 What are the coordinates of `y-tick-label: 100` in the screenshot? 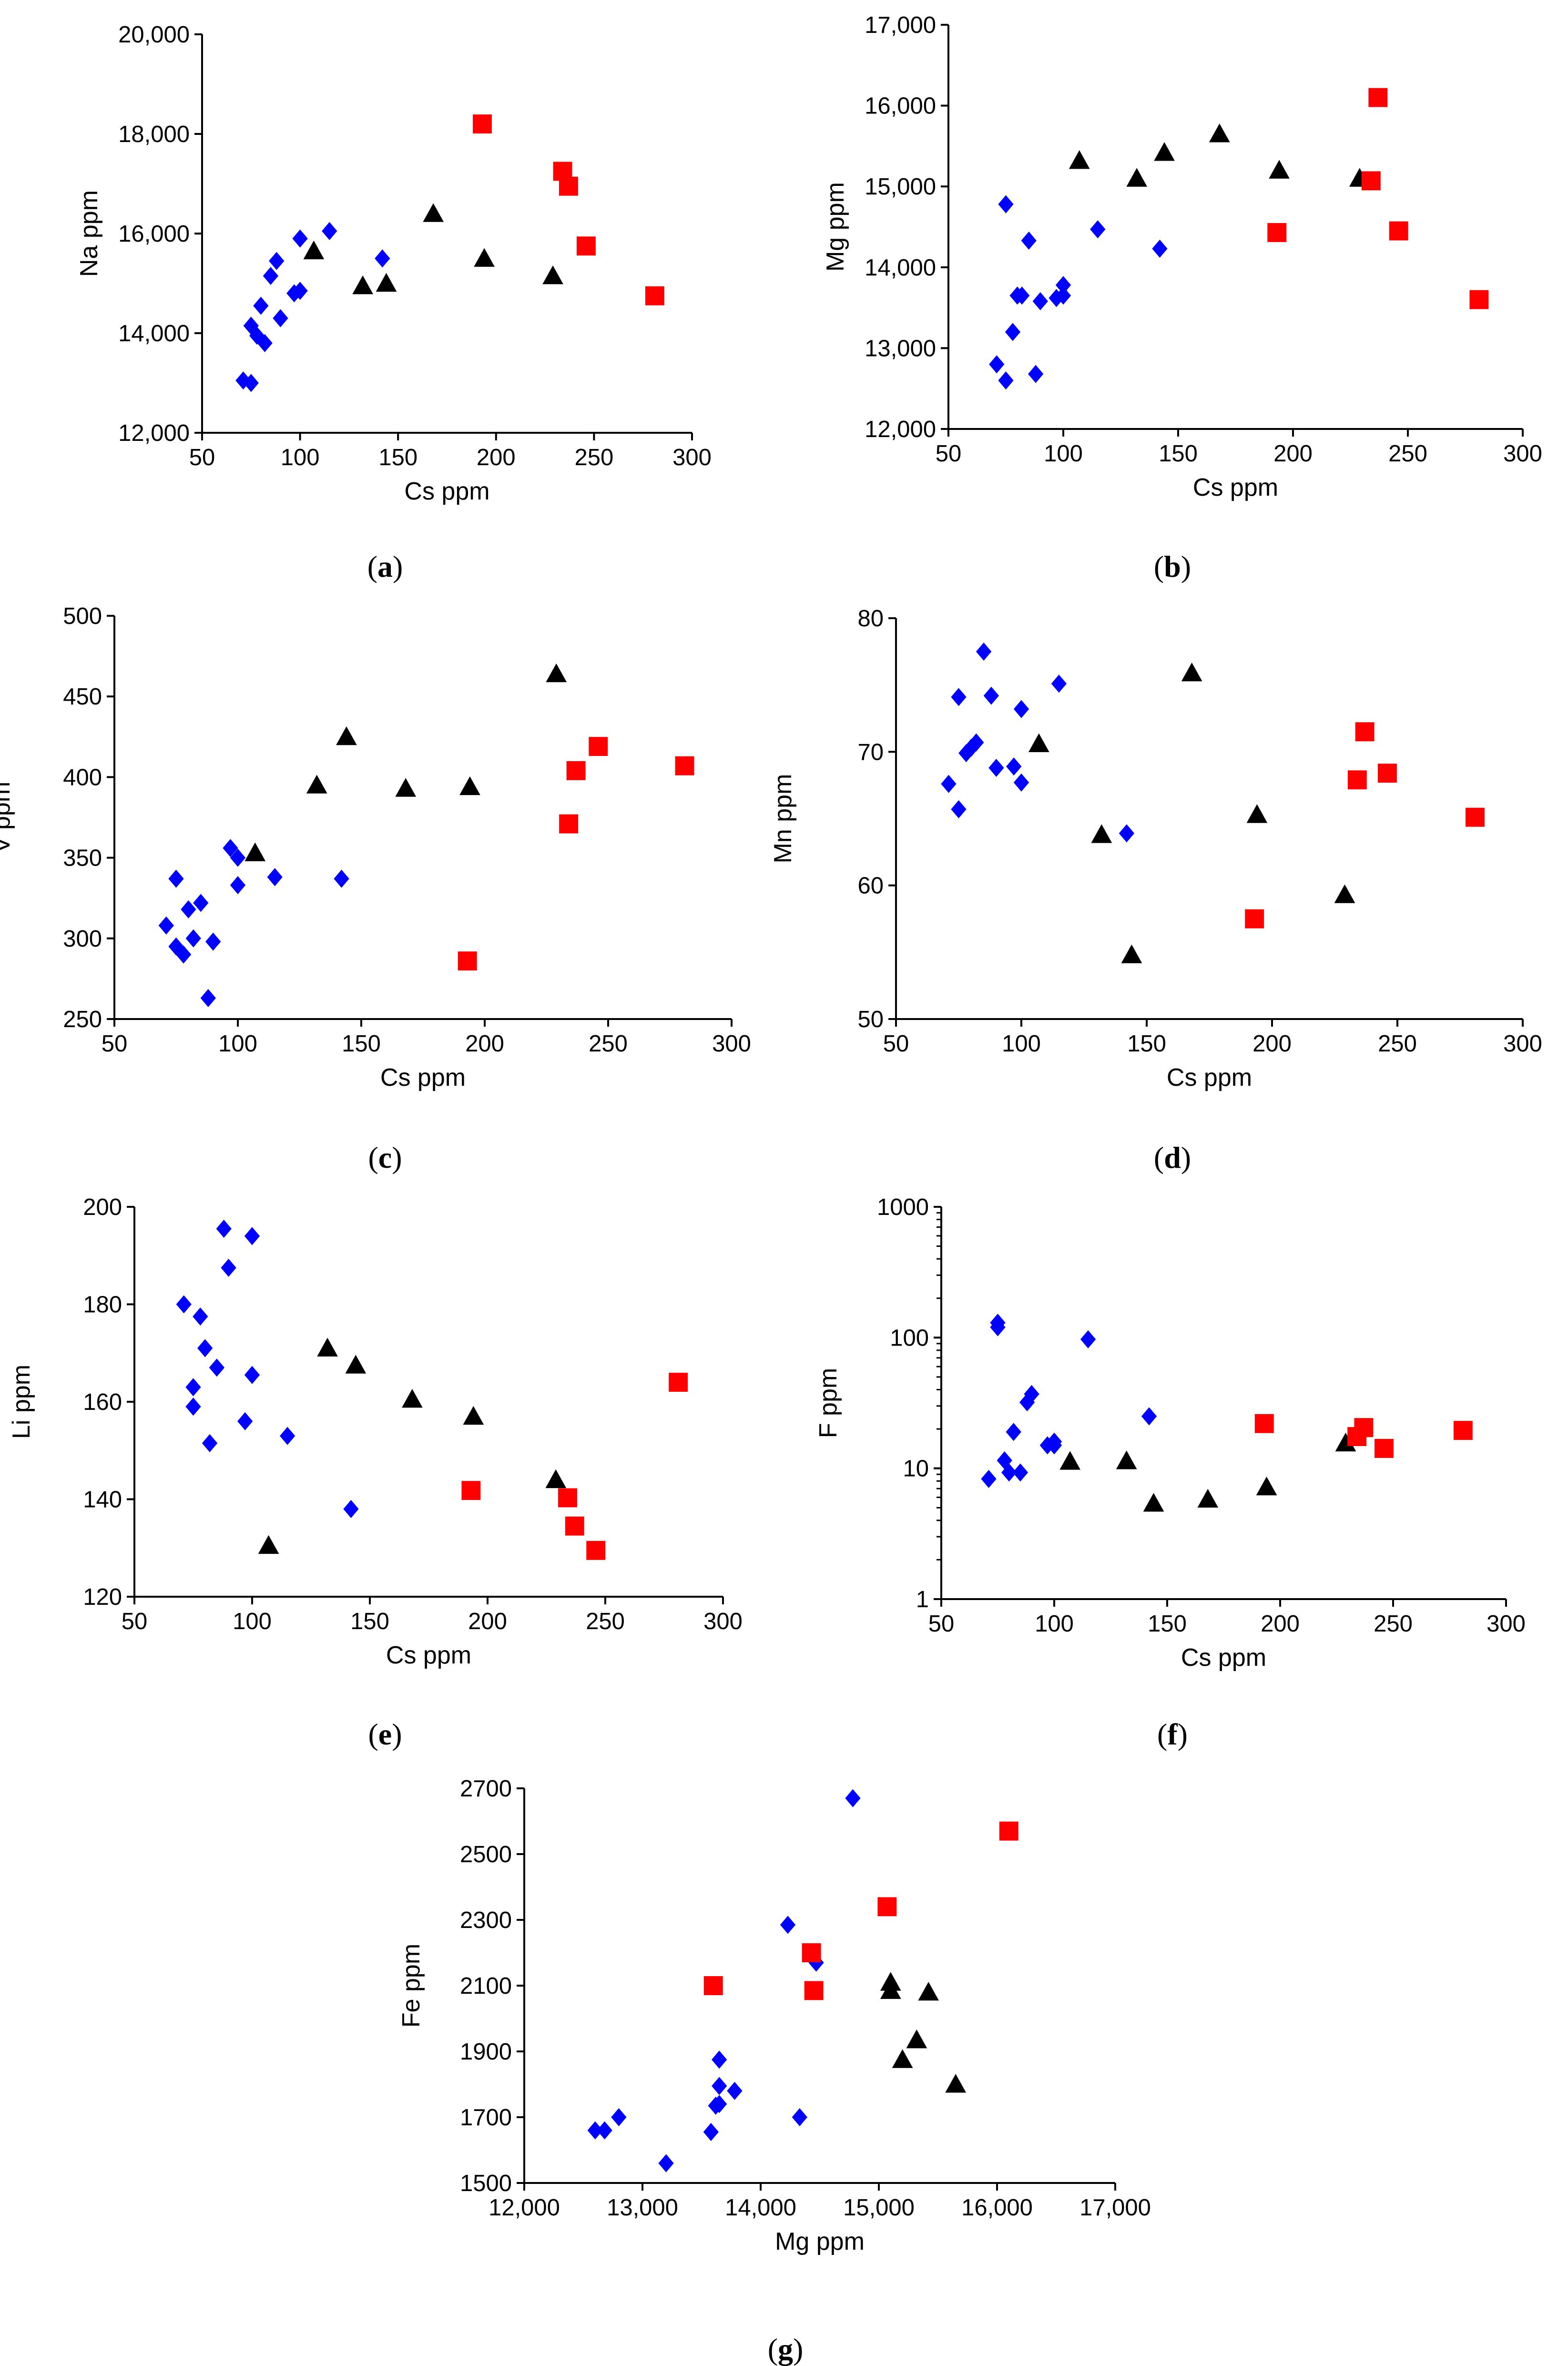 It's located at (909, 1338).